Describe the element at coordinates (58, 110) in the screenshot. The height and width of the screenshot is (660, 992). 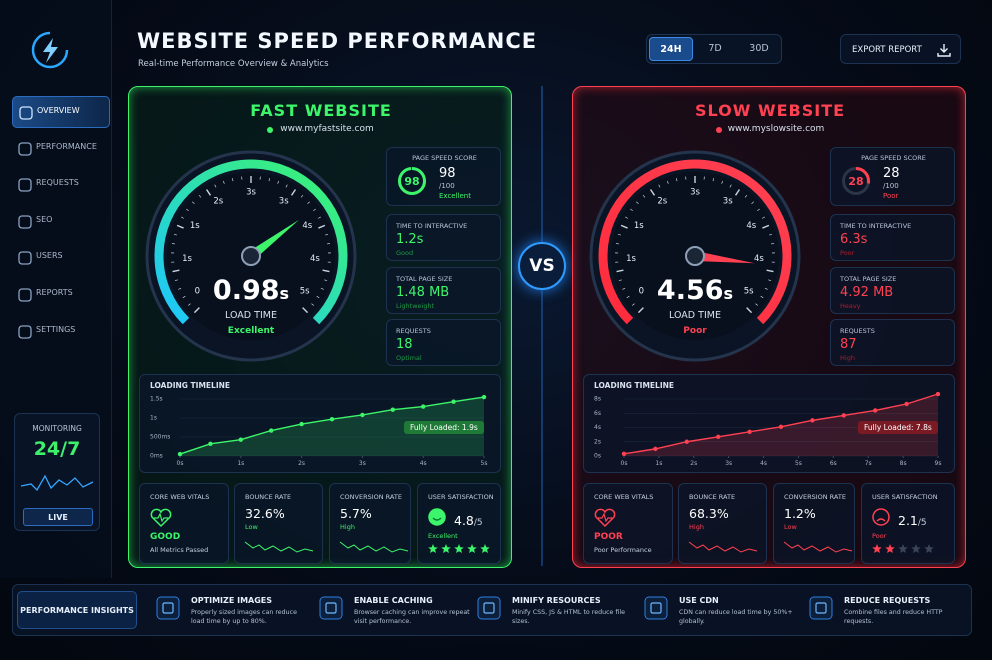
I see `nav-label: OVERVIEW` at that location.